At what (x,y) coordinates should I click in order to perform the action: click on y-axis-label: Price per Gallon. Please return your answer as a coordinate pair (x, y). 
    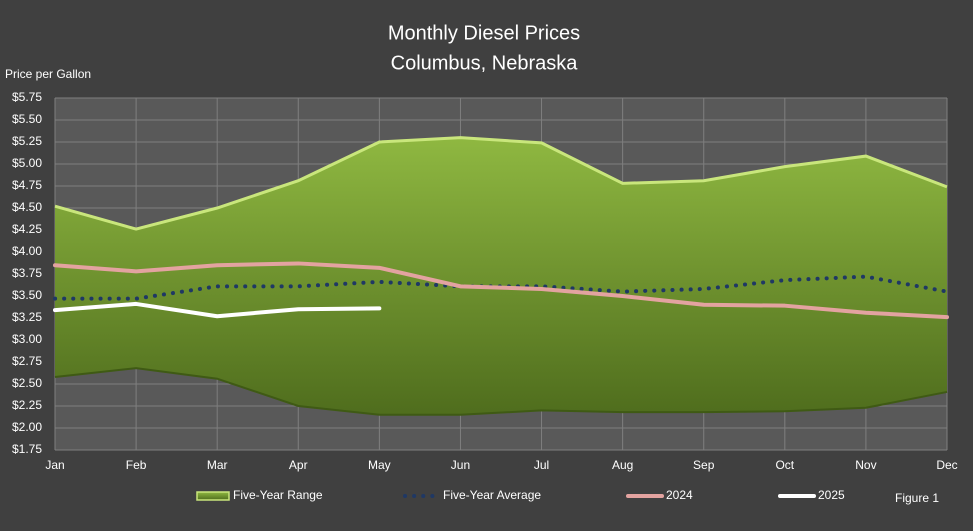
    Looking at the image, I should click on (48, 74).